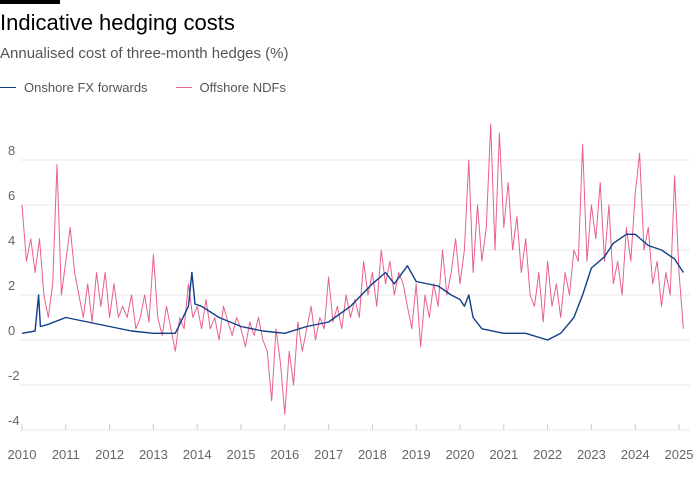 The width and height of the screenshot is (700, 500). Describe the element at coordinates (242, 87) in the screenshot. I see `legend-label-offshore: Offshore NDFs` at that location.